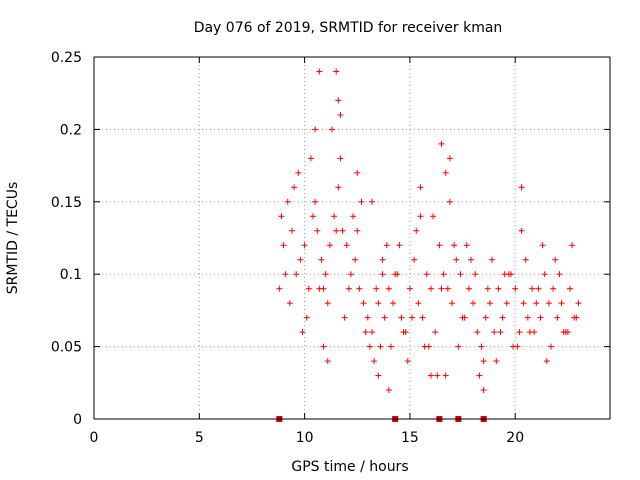 This screenshot has height=480, width=640. What do you see at coordinates (349, 467) in the screenshot?
I see `x-axis-title: GPS time / hours` at bounding box center [349, 467].